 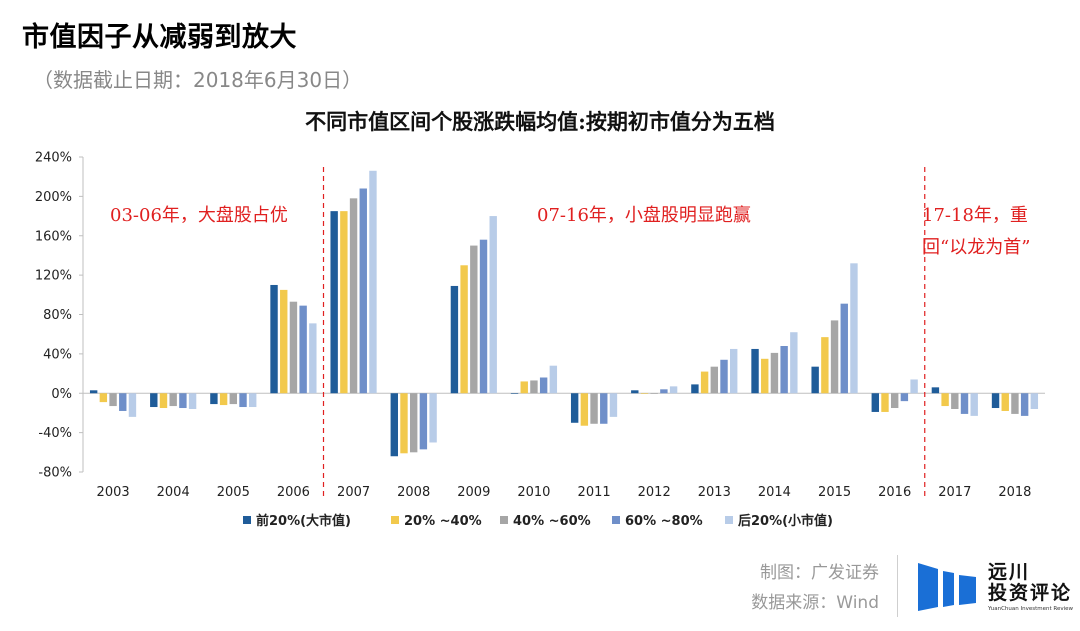 I want to click on data-source: 数据来源：Wind, so click(x=815, y=603).